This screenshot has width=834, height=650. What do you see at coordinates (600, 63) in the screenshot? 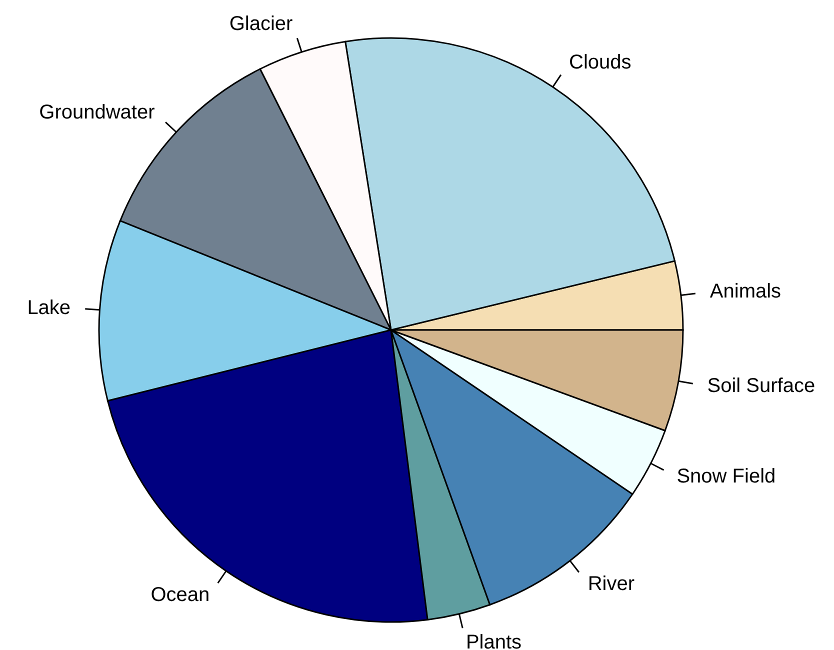
I see `slice-label: Clouds` at bounding box center [600, 63].